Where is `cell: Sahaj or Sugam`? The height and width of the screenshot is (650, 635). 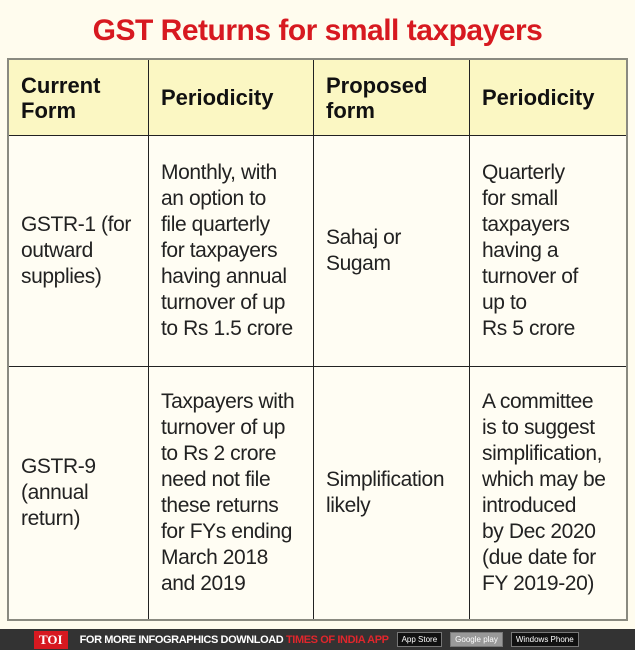
cell: Sahaj or Sugam is located at coordinates (391, 251).